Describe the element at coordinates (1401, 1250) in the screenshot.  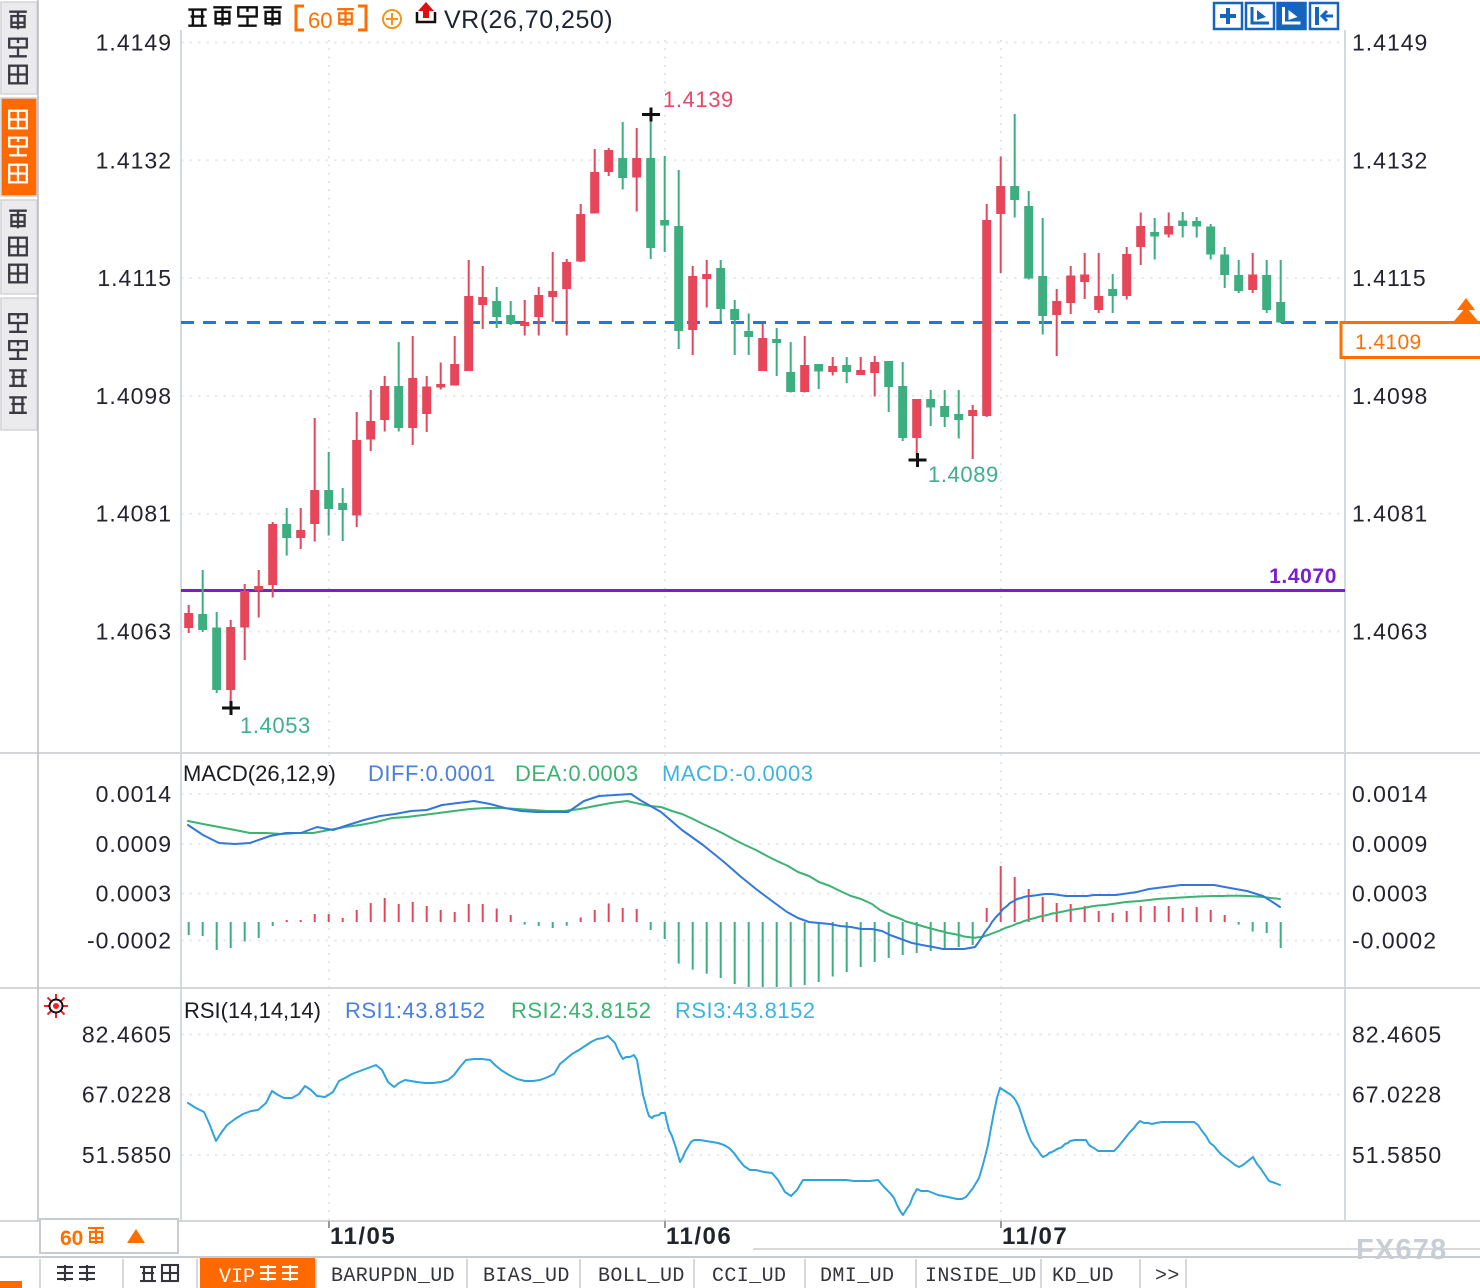
I see `svg-text: FX678` at that location.